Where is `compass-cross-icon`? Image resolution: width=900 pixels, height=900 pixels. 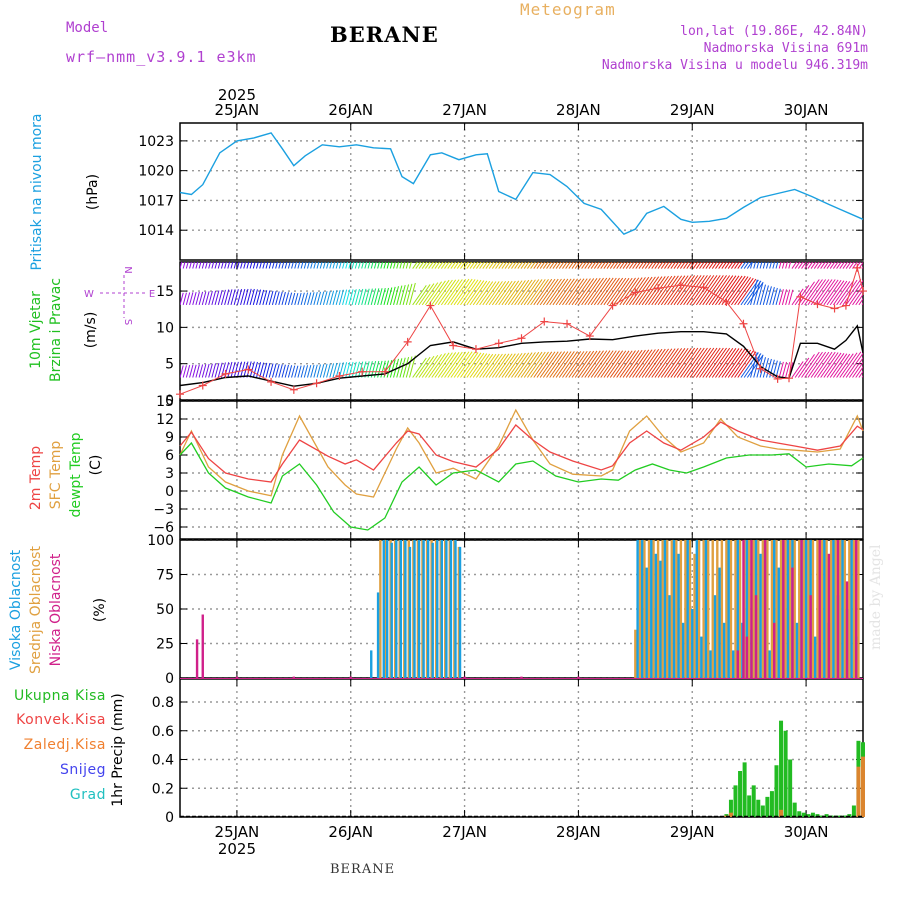 compass-cross-icon is located at coordinates (124, 296).